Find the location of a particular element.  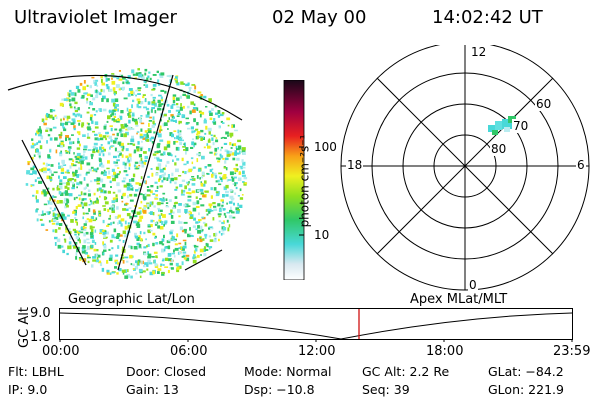

status-gain: Gain: 13 is located at coordinates (152, 389).